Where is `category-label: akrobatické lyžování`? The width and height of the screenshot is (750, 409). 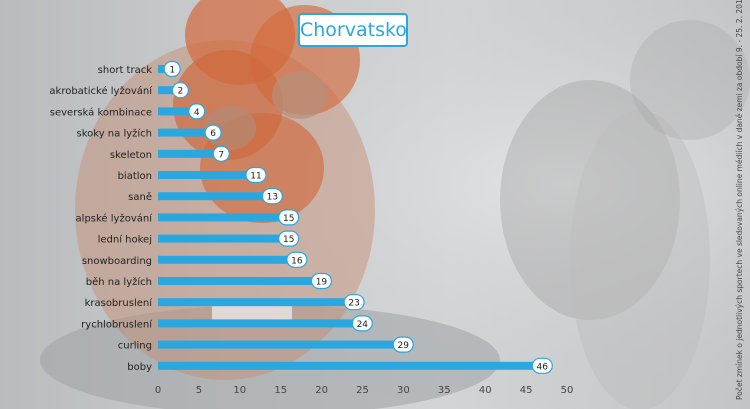 category-label: akrobatické lyžování is located at coordinates (101, 91).